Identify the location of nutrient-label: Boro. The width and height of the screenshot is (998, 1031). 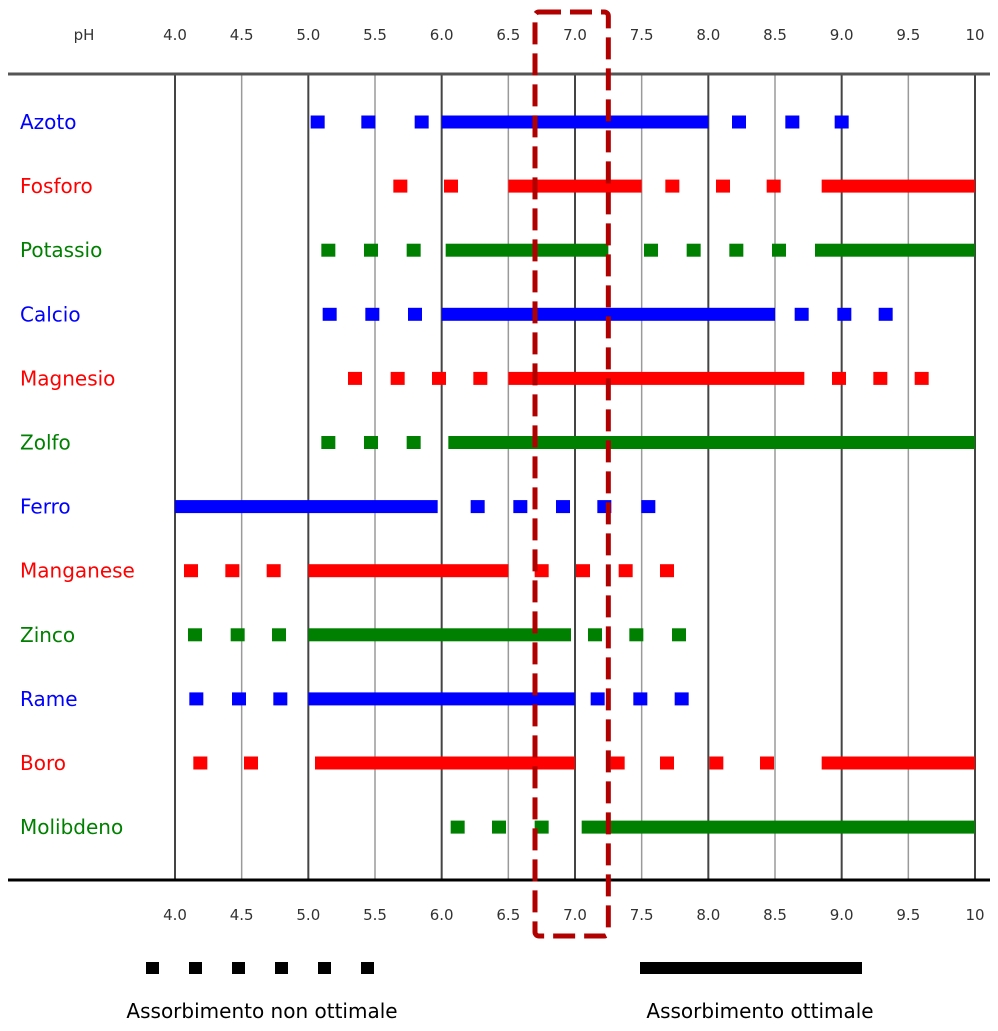
(43, 763).